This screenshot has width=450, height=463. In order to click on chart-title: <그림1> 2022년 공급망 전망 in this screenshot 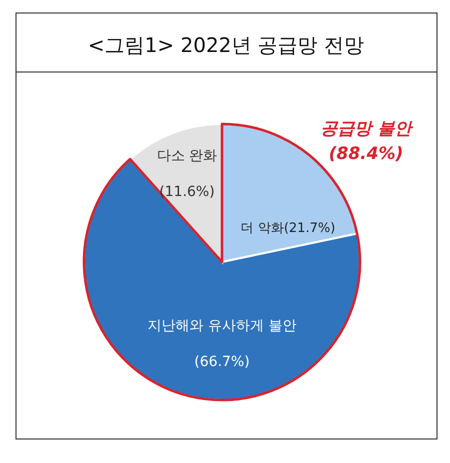, I will do `click(226, 45)`.